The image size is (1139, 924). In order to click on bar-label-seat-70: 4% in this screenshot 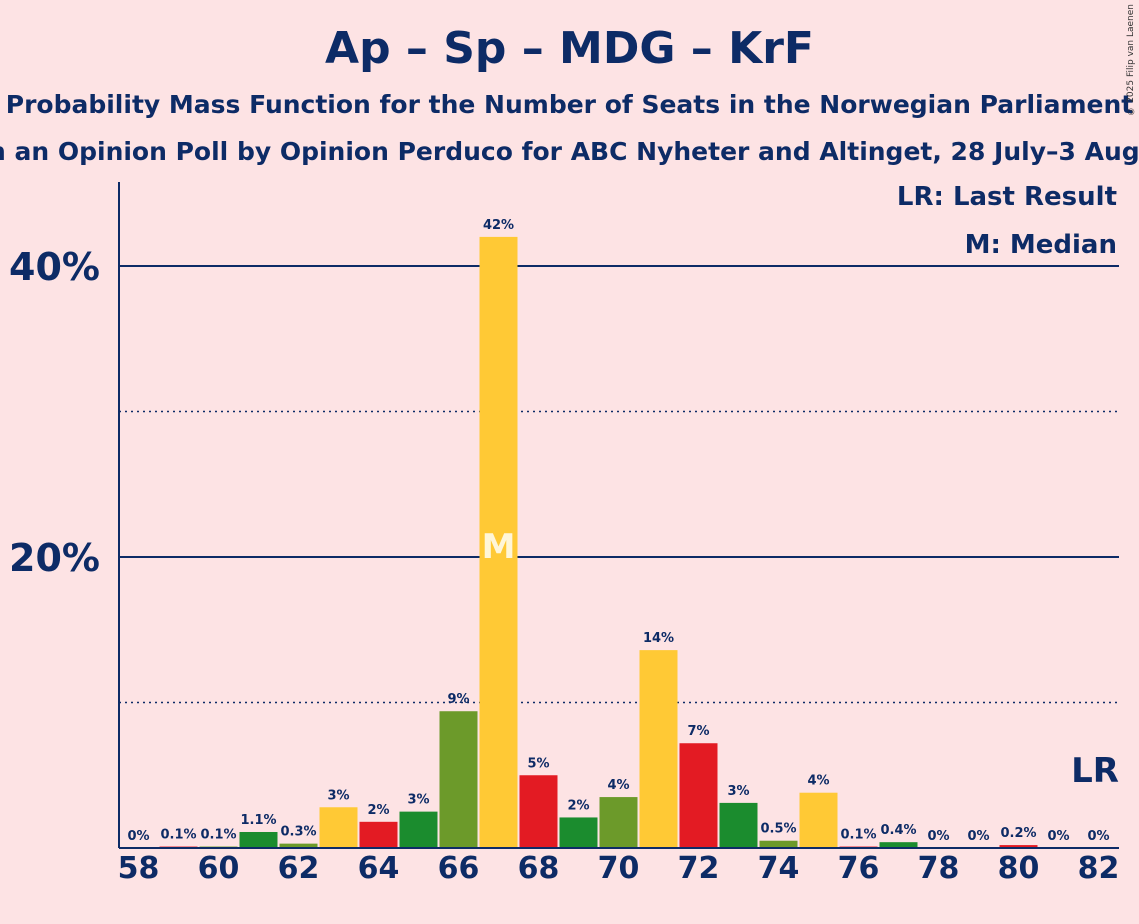, I will do `click(618, 785)`.